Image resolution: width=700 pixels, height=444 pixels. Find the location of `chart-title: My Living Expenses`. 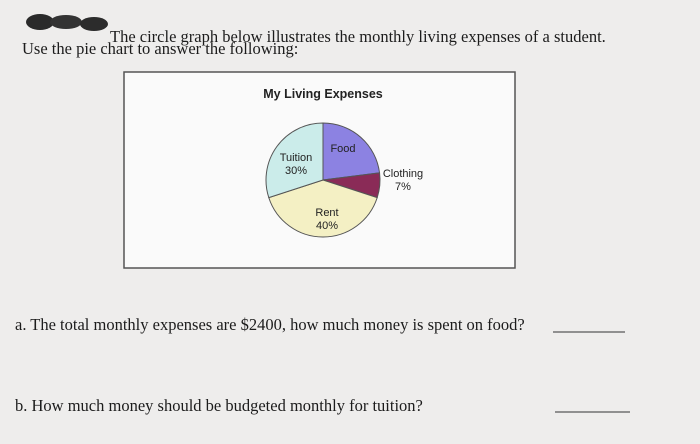

chart-title: My Living Expenses is located at coordinates (323, 94).